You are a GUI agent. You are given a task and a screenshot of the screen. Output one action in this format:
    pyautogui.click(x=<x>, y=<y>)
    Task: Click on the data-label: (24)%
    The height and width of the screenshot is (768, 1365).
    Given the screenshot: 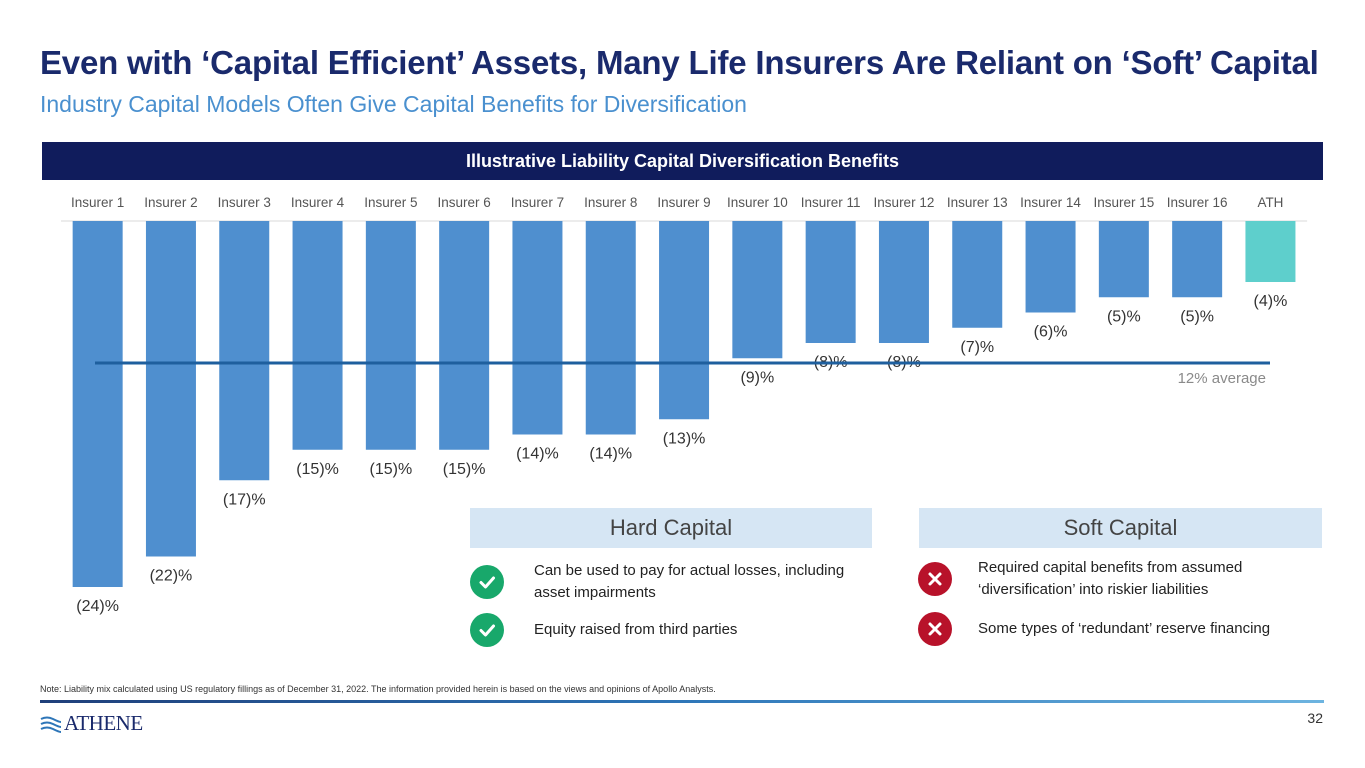 What is the action you would take?
    pyautogui.click(x=97, y=606)
    